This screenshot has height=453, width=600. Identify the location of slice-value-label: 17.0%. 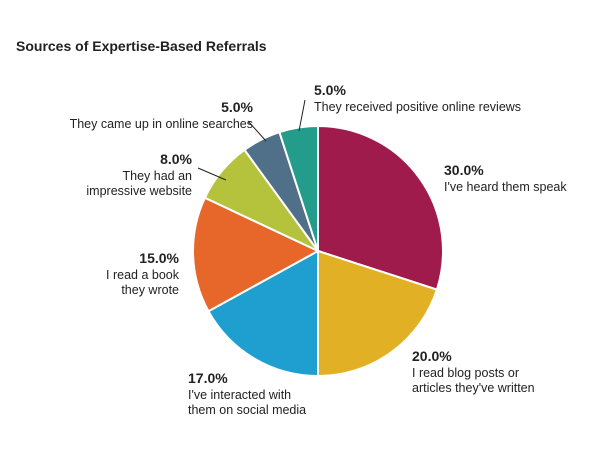
(208, 378).